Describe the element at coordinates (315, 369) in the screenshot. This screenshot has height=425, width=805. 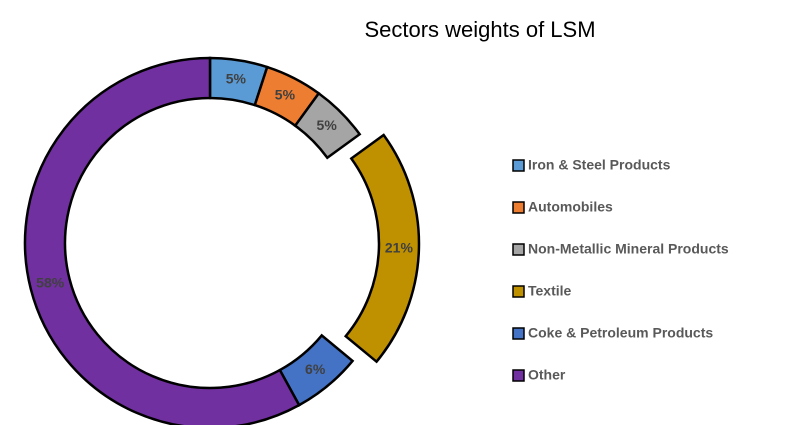
I see `data-label: 6%` at that location.